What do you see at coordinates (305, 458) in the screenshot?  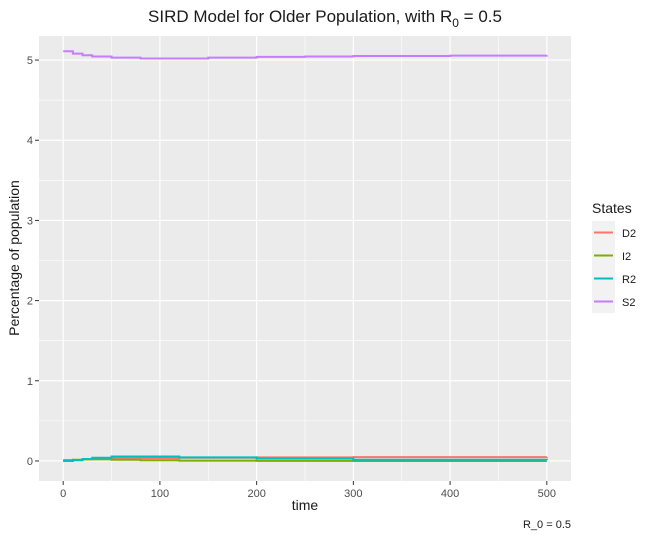 I see `series-line-r2` at bounding box center [305, 458].